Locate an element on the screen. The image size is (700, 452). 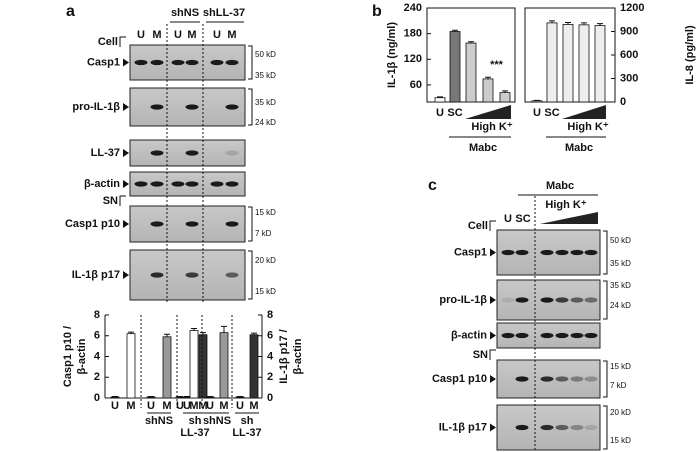
marker-label: 7 kD is located at coordinates (618, 385).